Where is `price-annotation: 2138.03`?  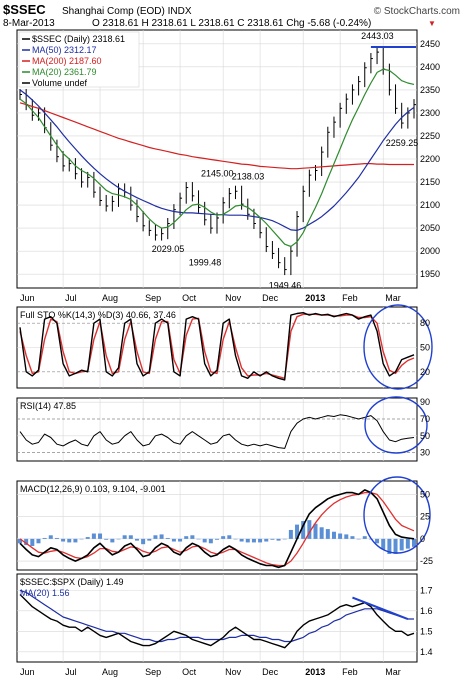 price-annotation: 2138.03 is located at coordinates (248, 177).